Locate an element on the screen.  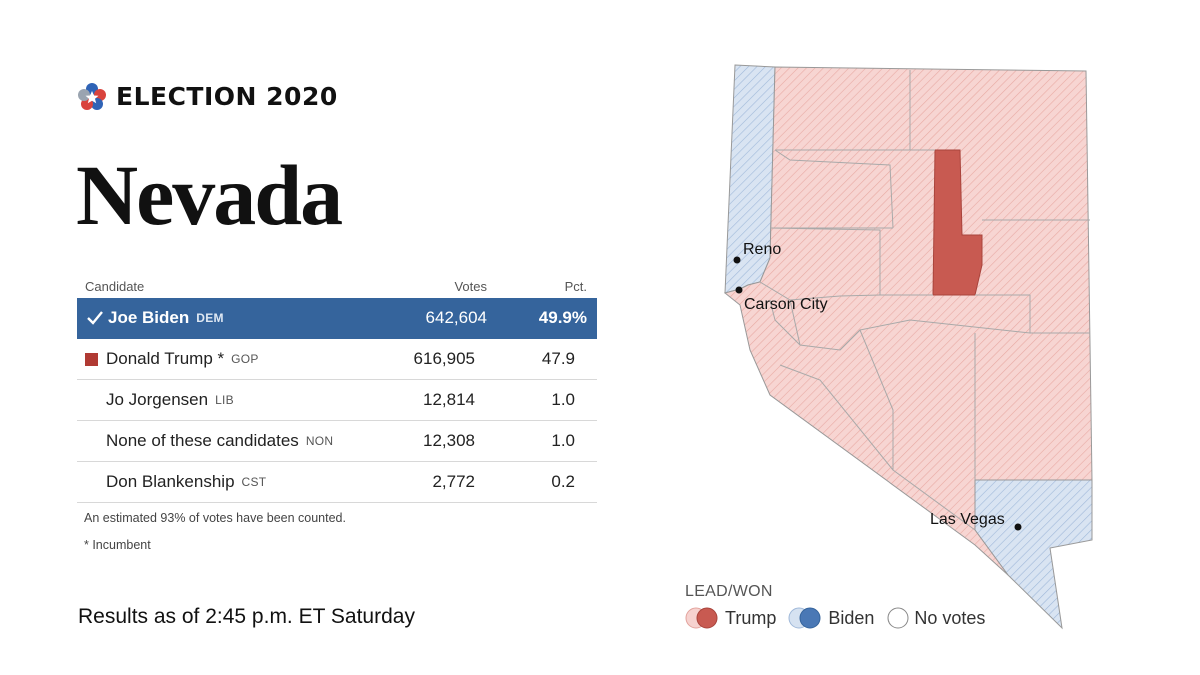
legend-label-trump: Trump is located at coordinates (751, 617).